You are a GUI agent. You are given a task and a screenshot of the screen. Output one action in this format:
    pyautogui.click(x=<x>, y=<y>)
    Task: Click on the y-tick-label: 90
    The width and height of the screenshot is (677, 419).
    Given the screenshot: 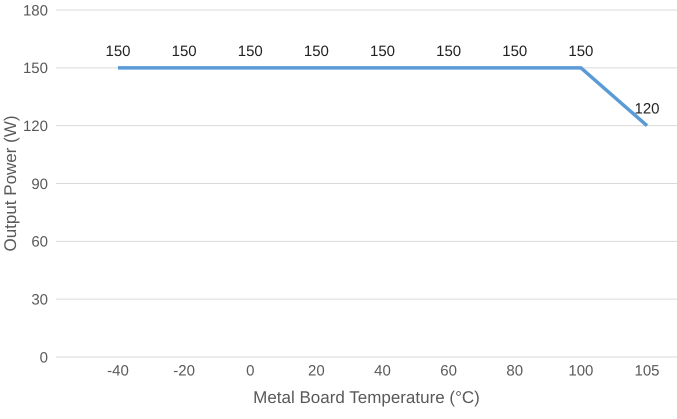 What is the action you would take?
    pyautogui.click(x=39, y=184)
    